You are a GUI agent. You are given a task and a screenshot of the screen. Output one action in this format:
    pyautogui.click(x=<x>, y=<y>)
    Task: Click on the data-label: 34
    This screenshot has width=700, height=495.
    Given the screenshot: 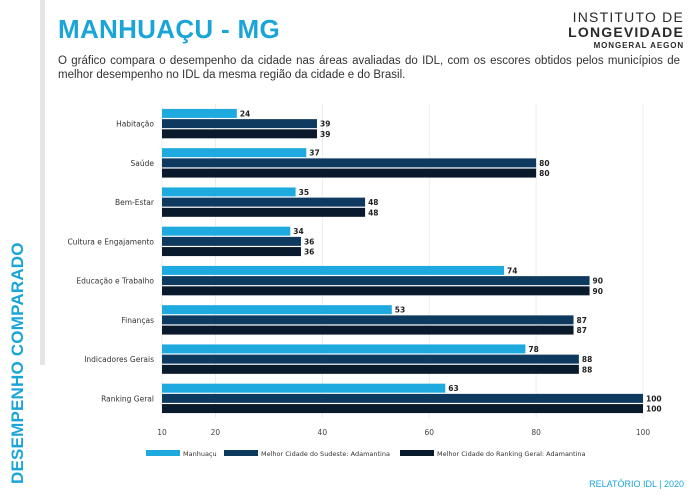 What is the action you would take?
    pyautogui.click(x=298, y=231)
    